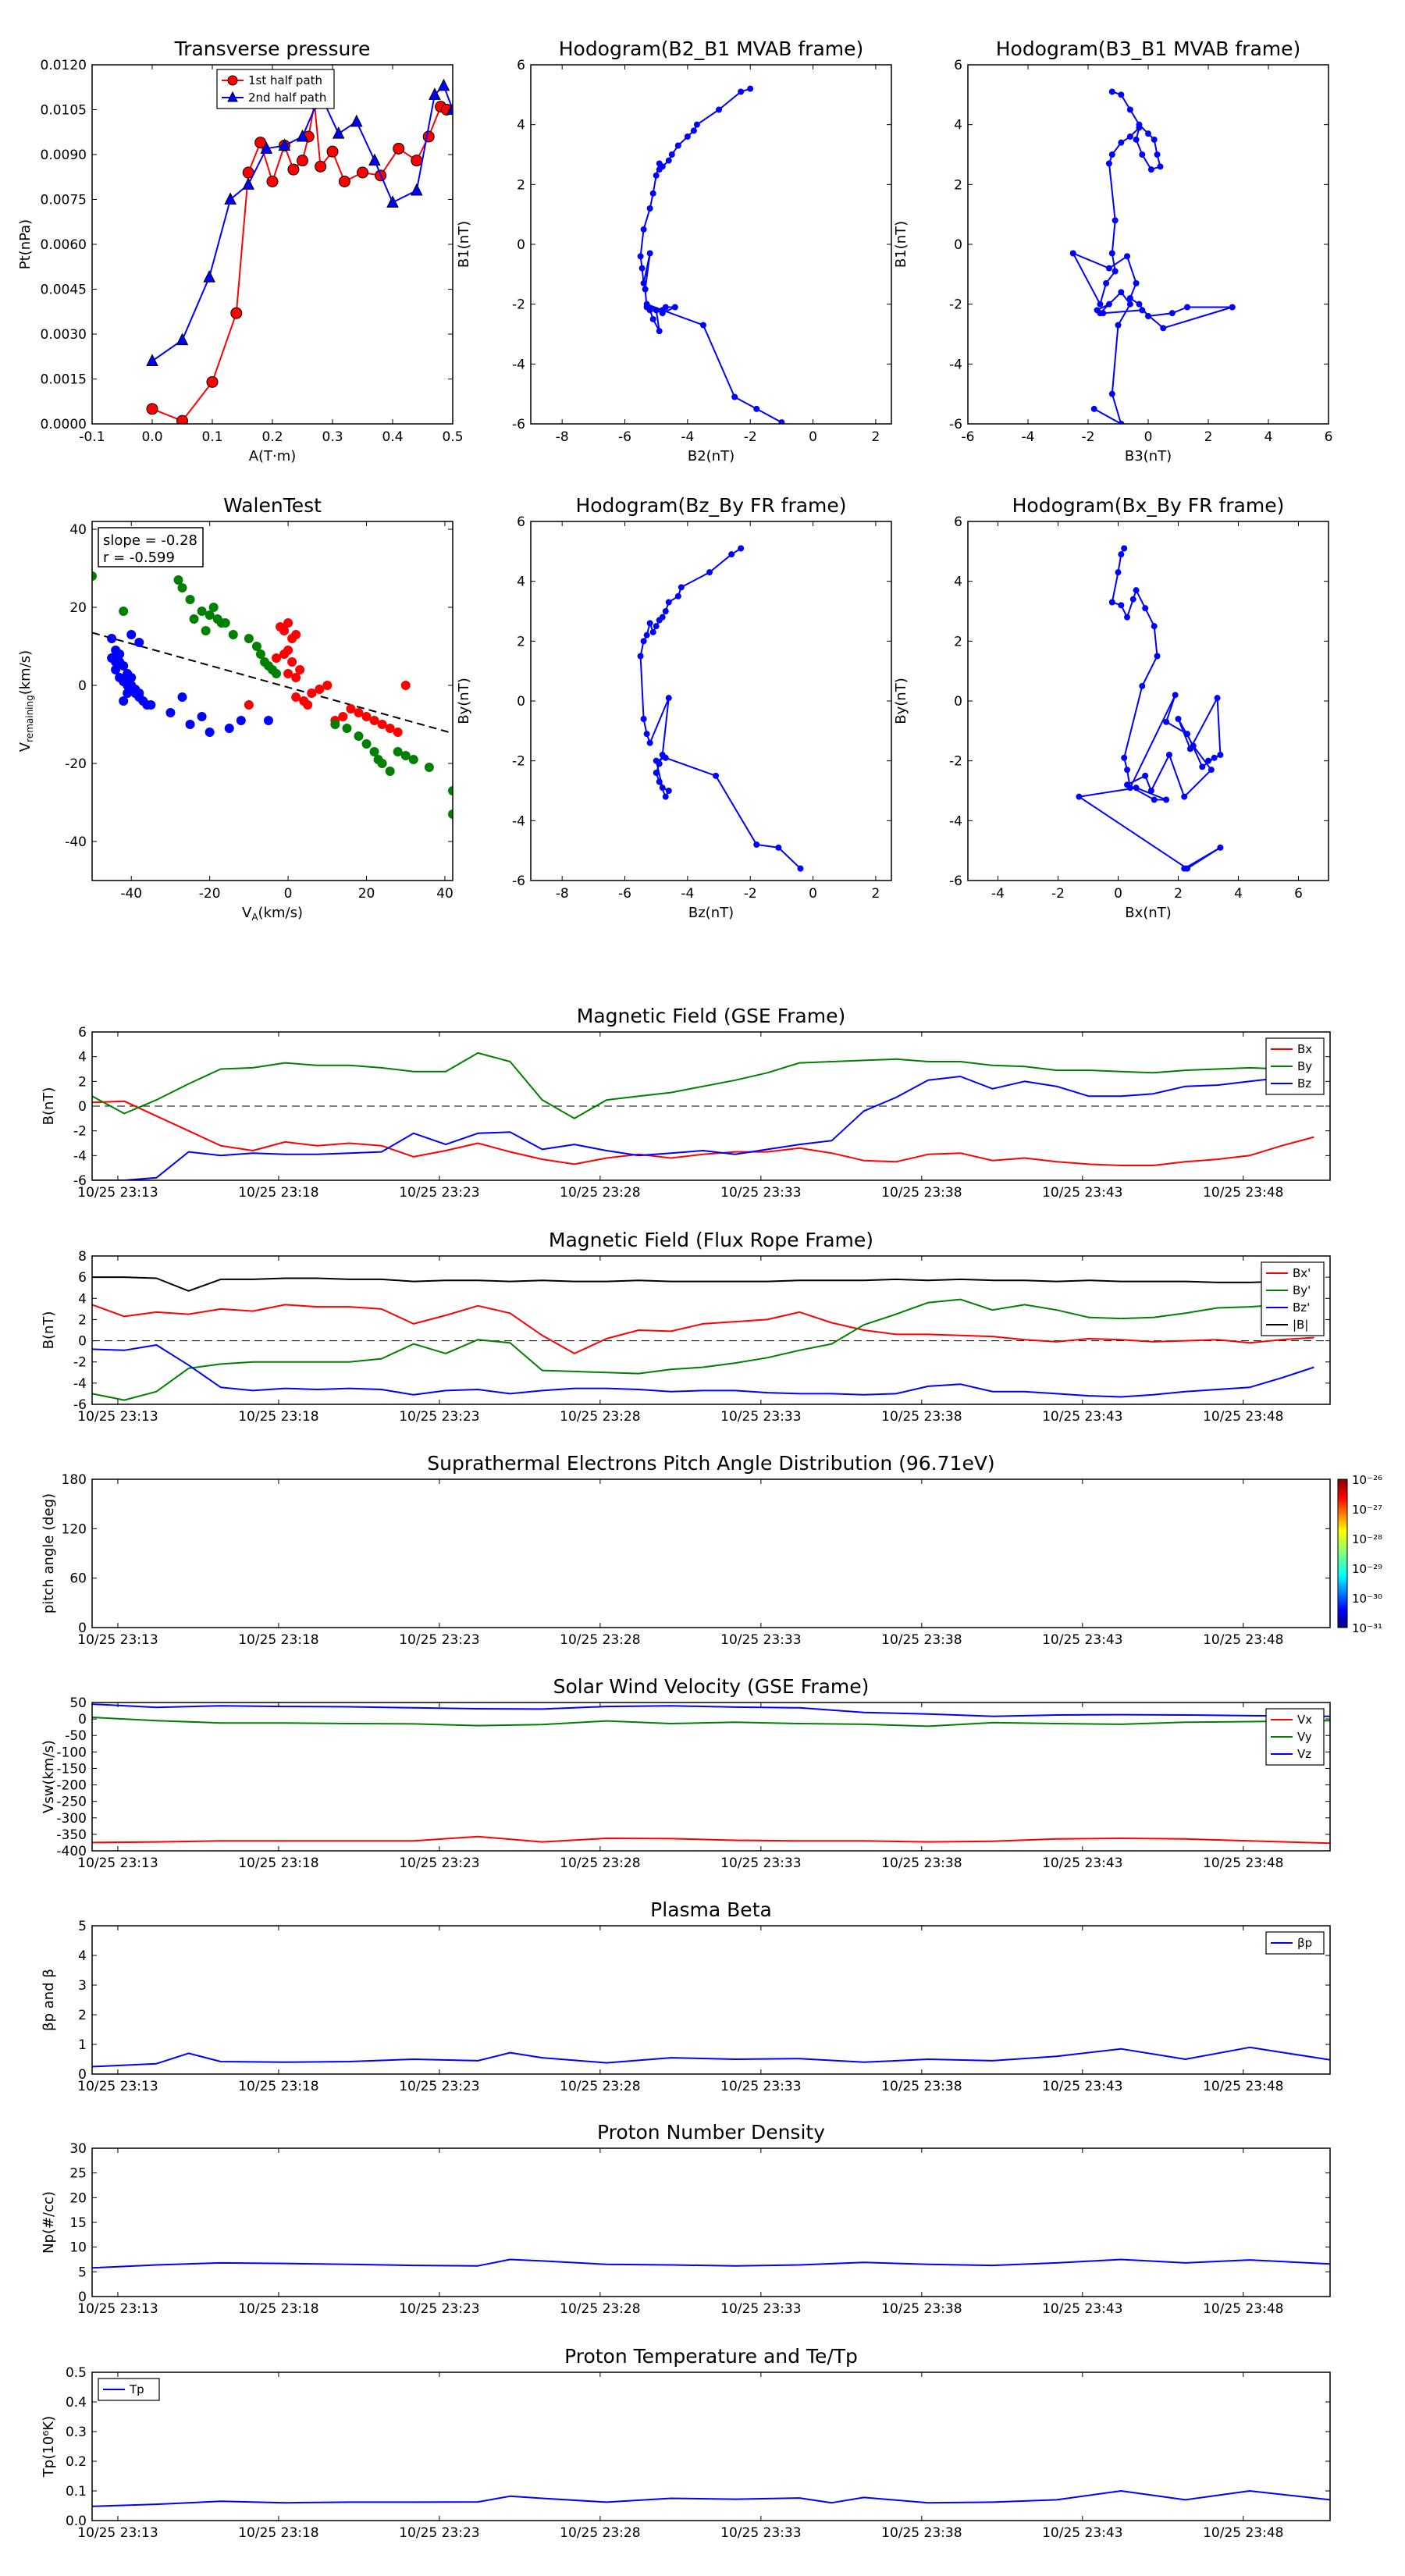 The image size is (1405, 2576). I want to click on series-line-2nd half path, so click(302, 223).